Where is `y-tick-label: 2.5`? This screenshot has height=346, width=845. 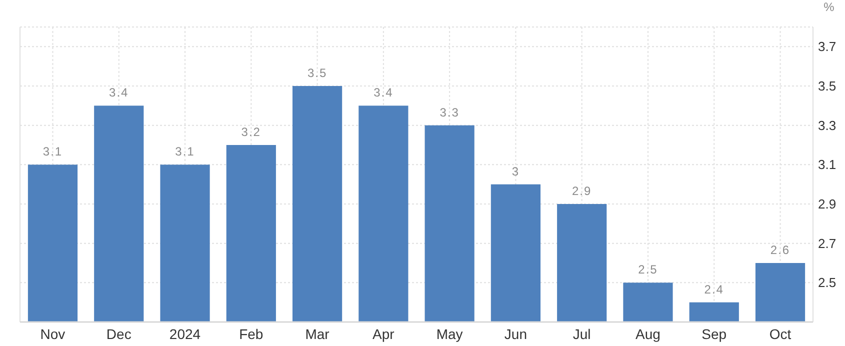 y-tick-label: 2.5 is located at coordinates (827, 282).